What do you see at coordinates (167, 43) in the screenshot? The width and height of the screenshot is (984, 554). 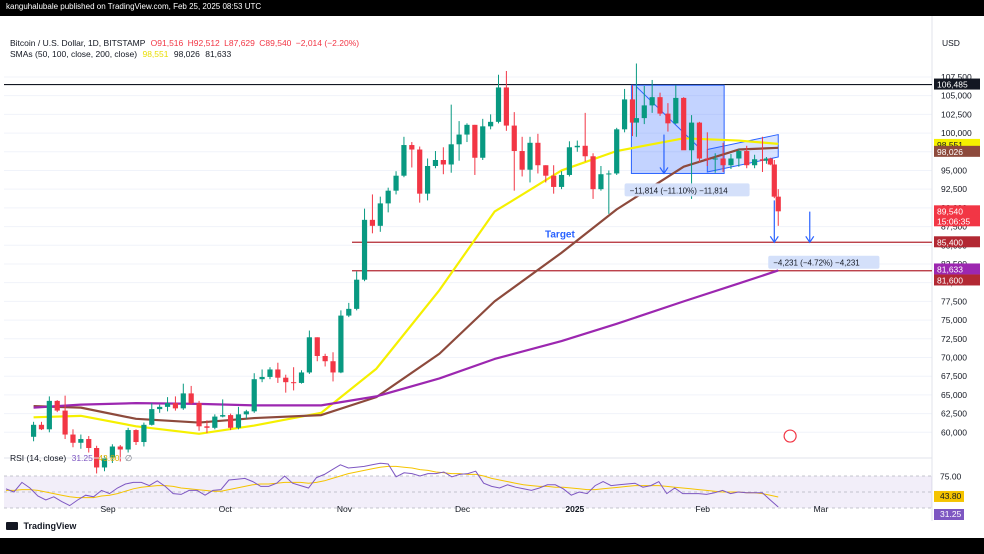 I see `ohlc-open: O91,516` at bounding box center [167, 43].